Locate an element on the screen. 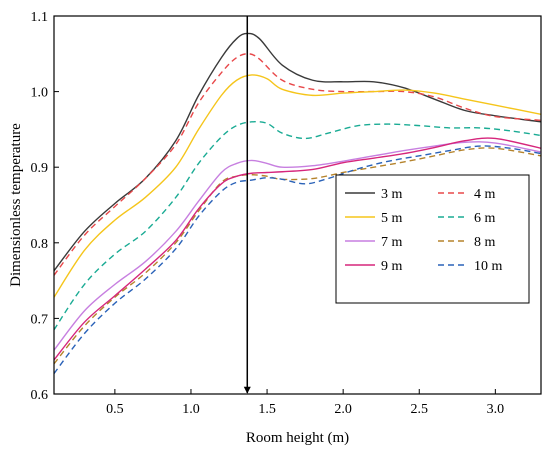  x-axis-label: Room height (m) is located at coordinates (297, 438).